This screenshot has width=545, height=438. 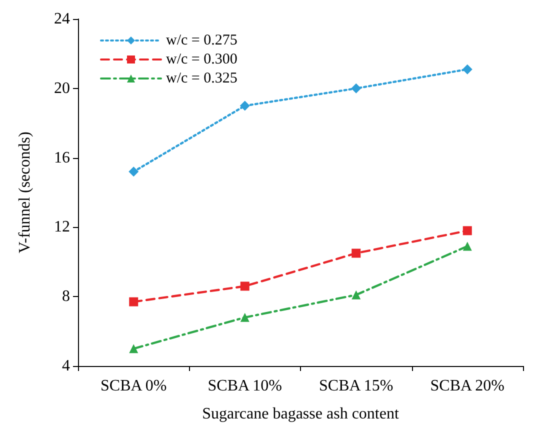 What do you see at coordinates (356, 386) in the screenshot?
I see `x-tick-label: SCBA 15%` at bounding box center [356, 386].